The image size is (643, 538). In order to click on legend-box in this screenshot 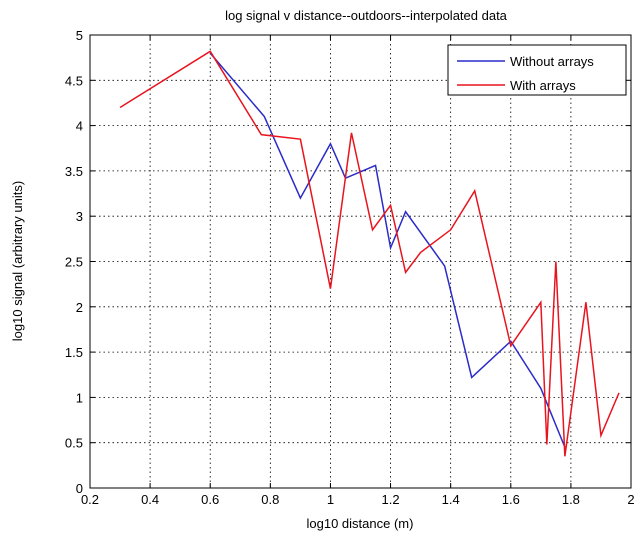, I will do `click(537, 70)`.